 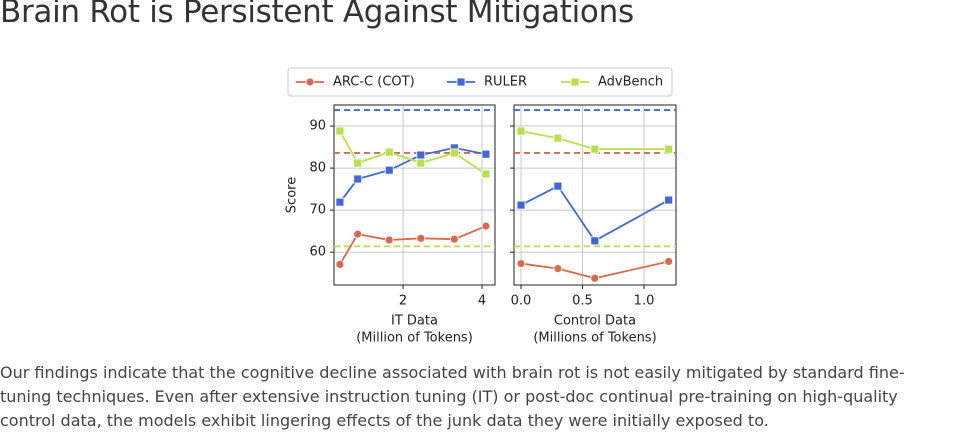 What do you see at coordinates (374, 82) in the screenshot?
I see `legend-label: ARC-C (COT)` at bounding box center [374, 82].